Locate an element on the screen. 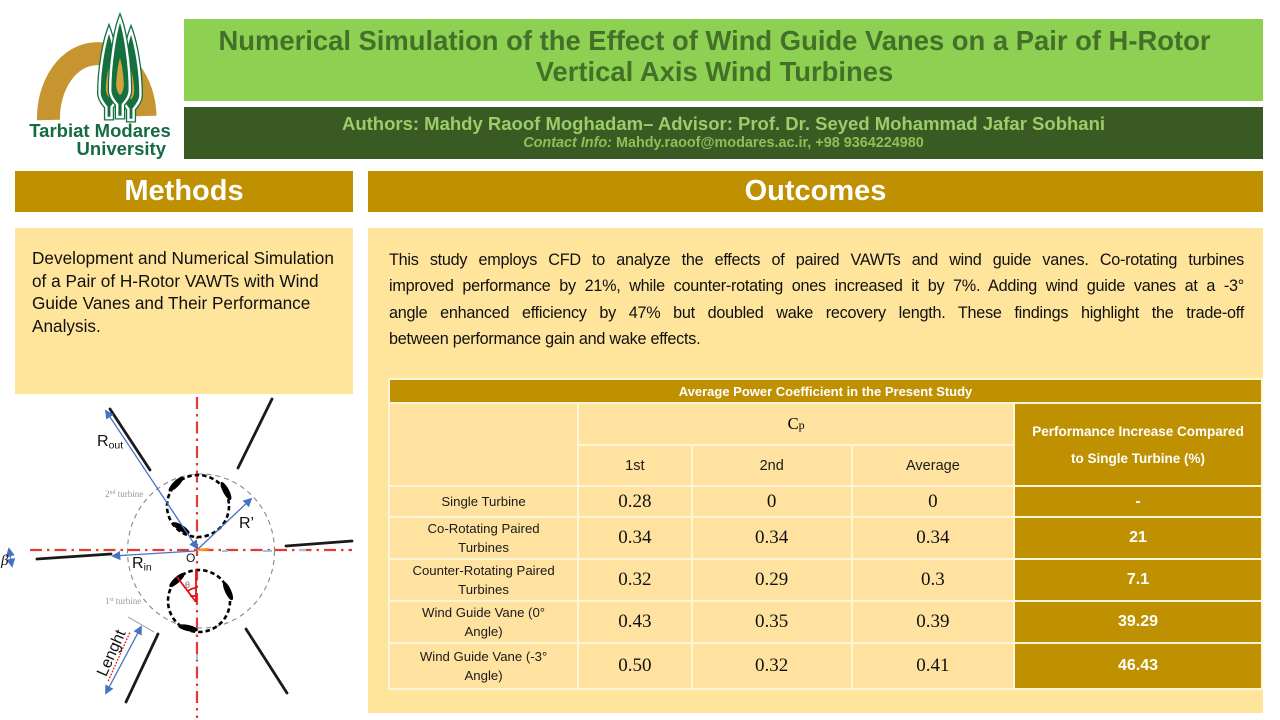 The width and height of the screenshot is (1280, 720). svg-text: R’ is located at coordinates (246, 523).